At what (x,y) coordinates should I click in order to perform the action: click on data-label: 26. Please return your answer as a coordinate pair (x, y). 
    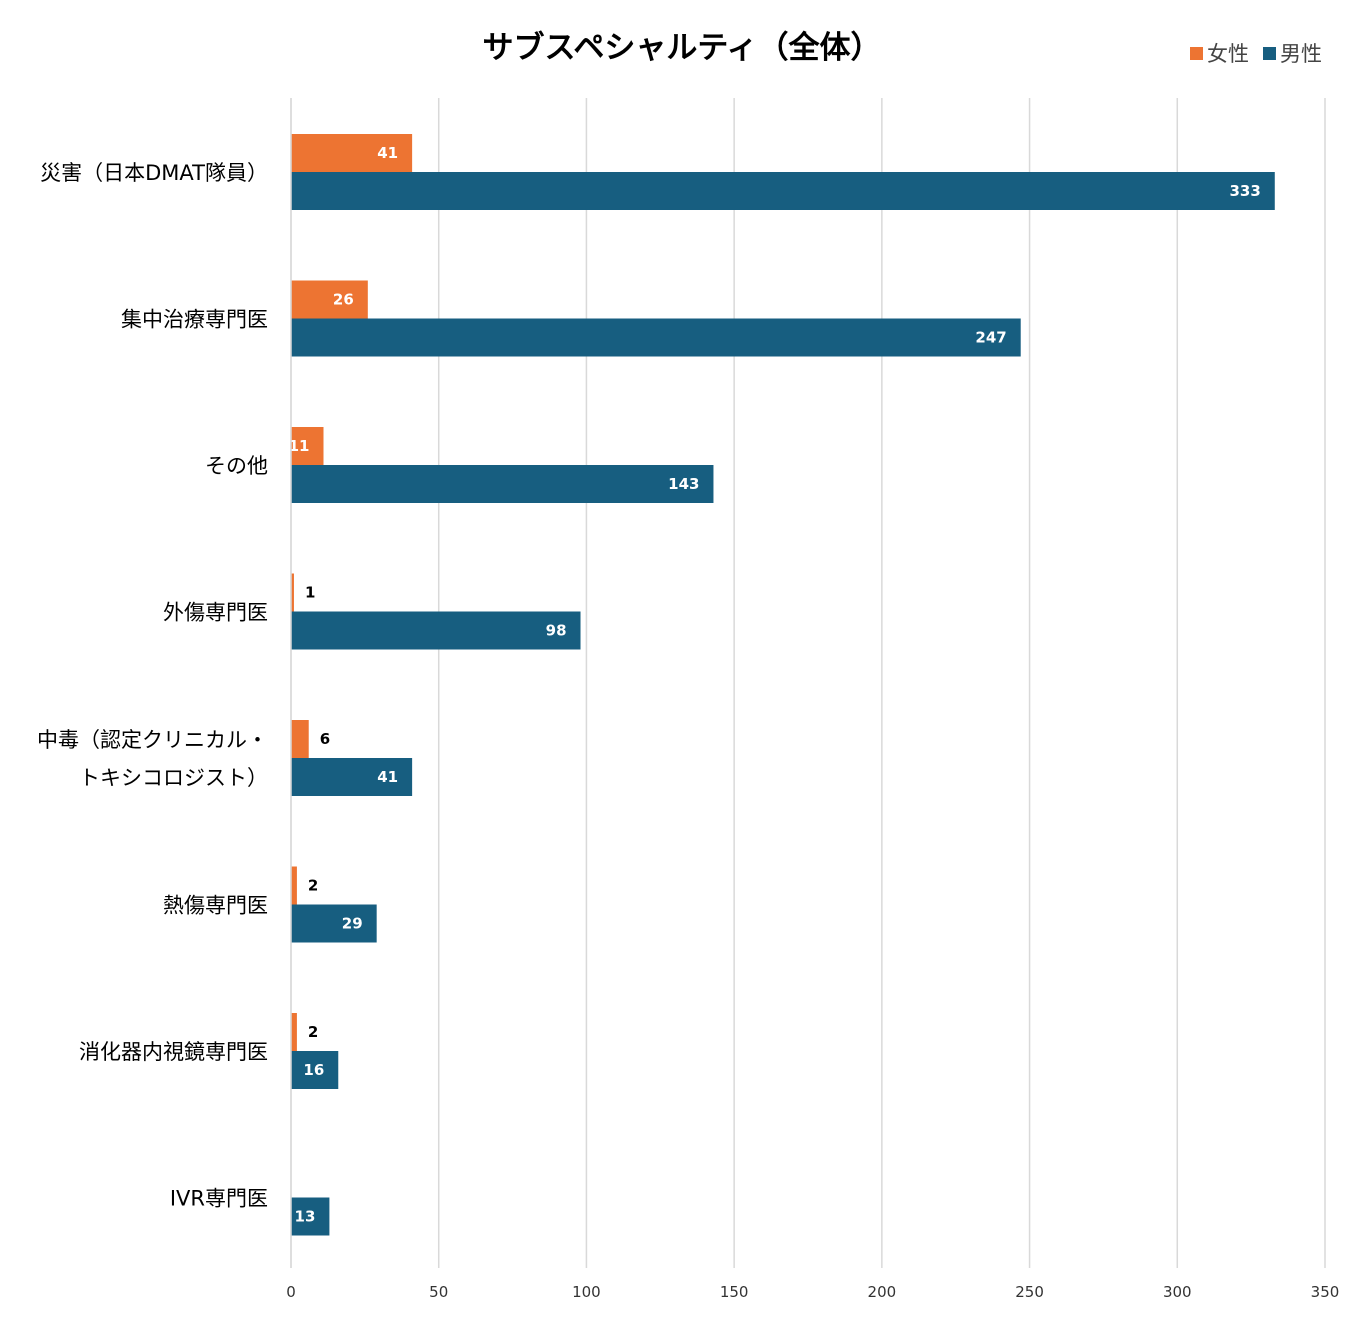
    Looking at the image, I should click on (343, 300).